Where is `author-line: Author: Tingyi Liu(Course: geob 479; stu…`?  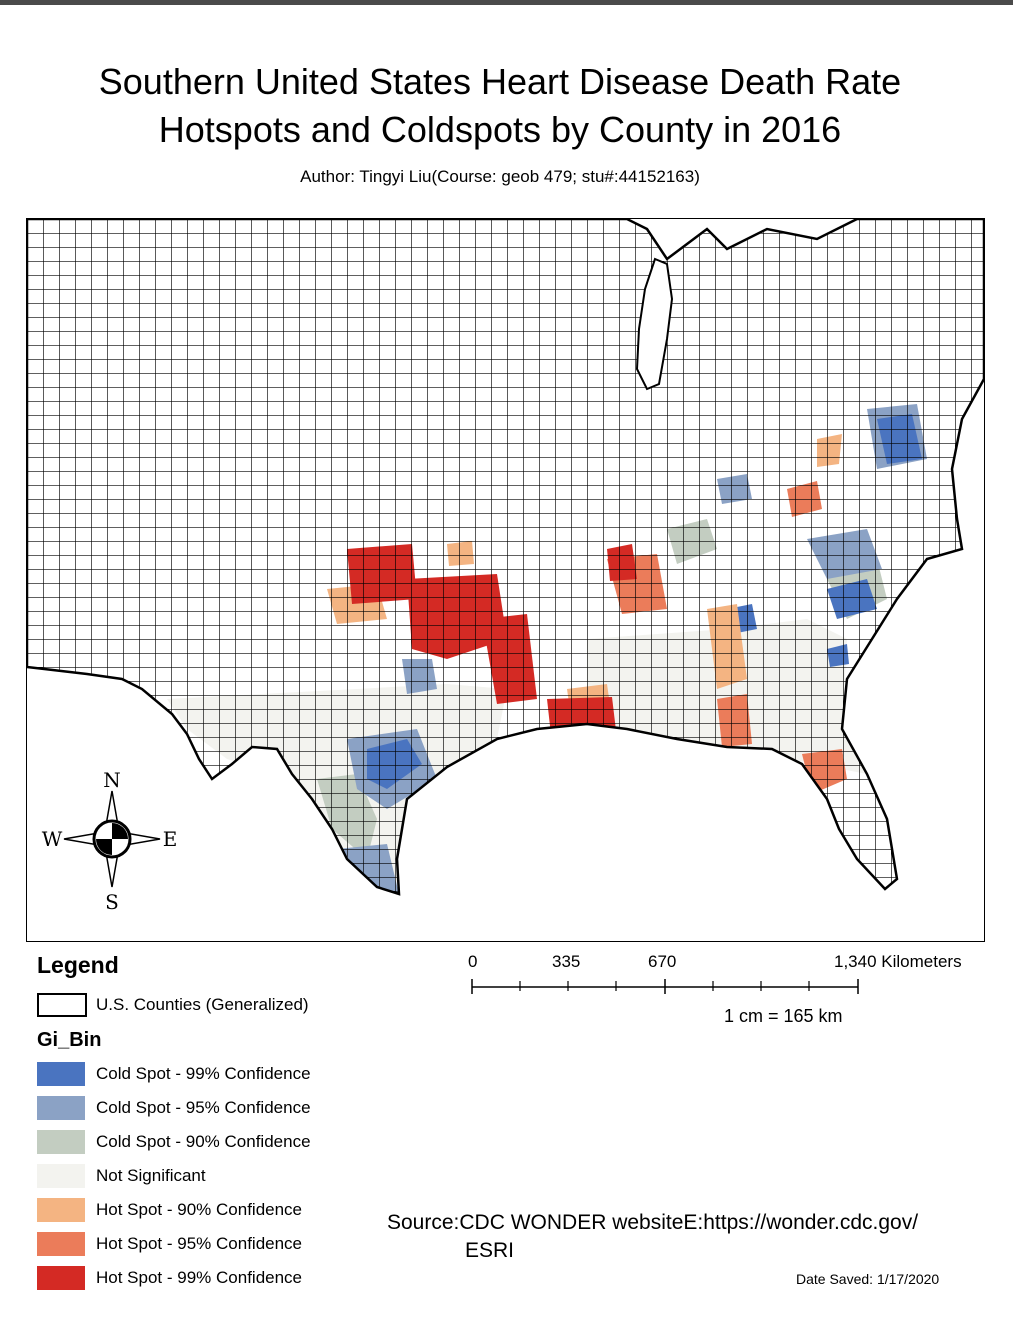 author-line: Author: Tingyi Liu(Course: geob 479; stu… is located at coordinates (500, 176).